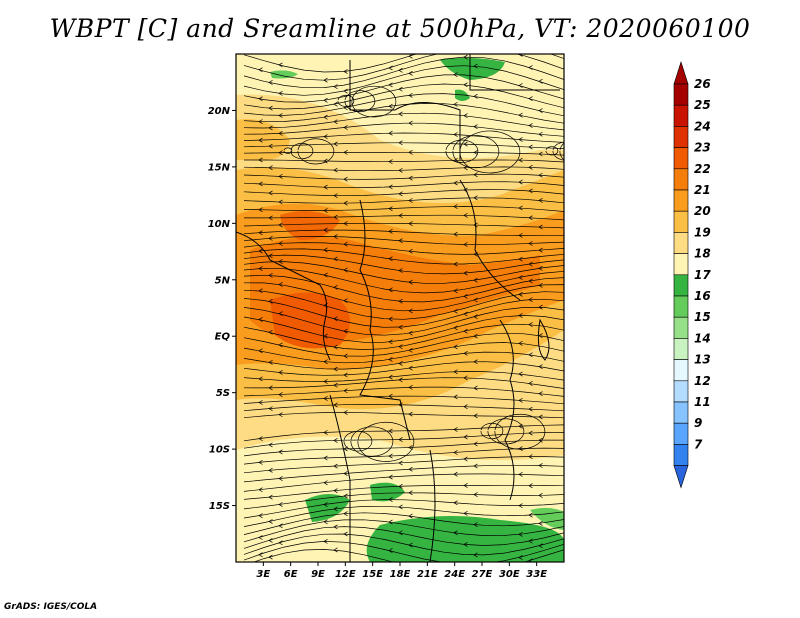 This screenshot has height=618, width=800. I want to click on longitude-axis: 3E 6E 9E 12E 15E 18E 21E 24E 27E 30E 33E, so click(401, 571).